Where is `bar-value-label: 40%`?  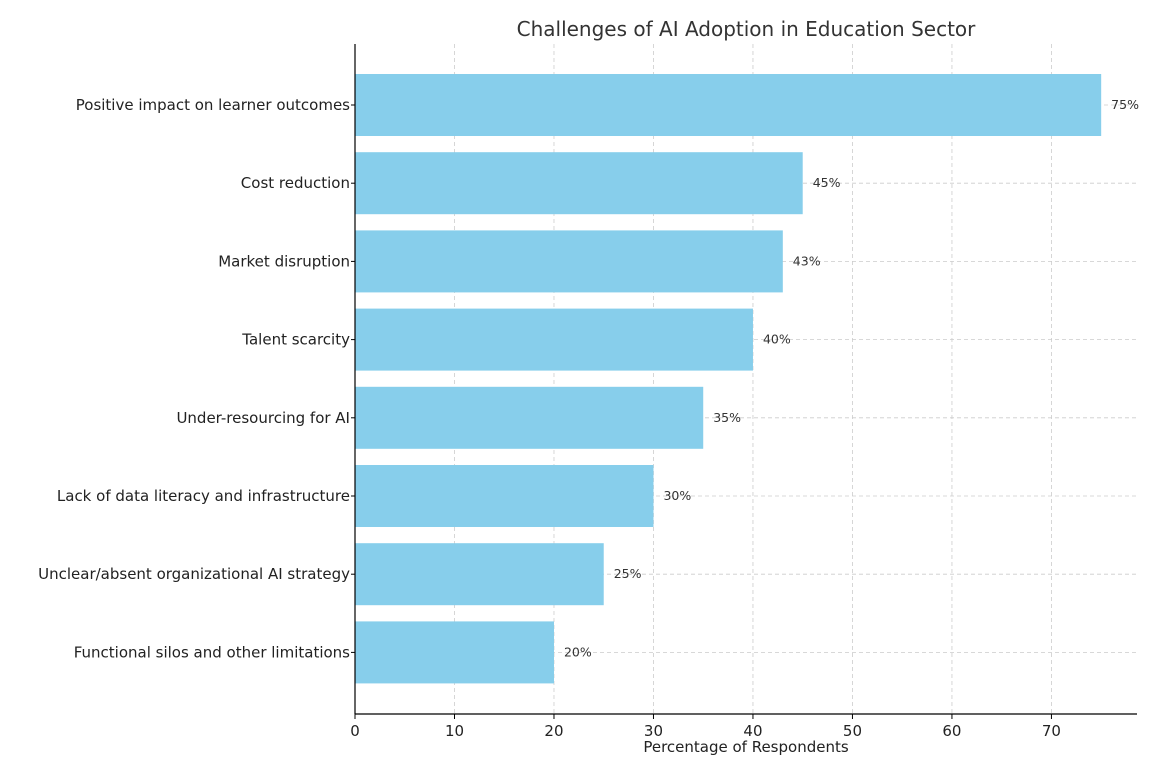 bar-value-label: 40% is located at coordinates (777, 339).